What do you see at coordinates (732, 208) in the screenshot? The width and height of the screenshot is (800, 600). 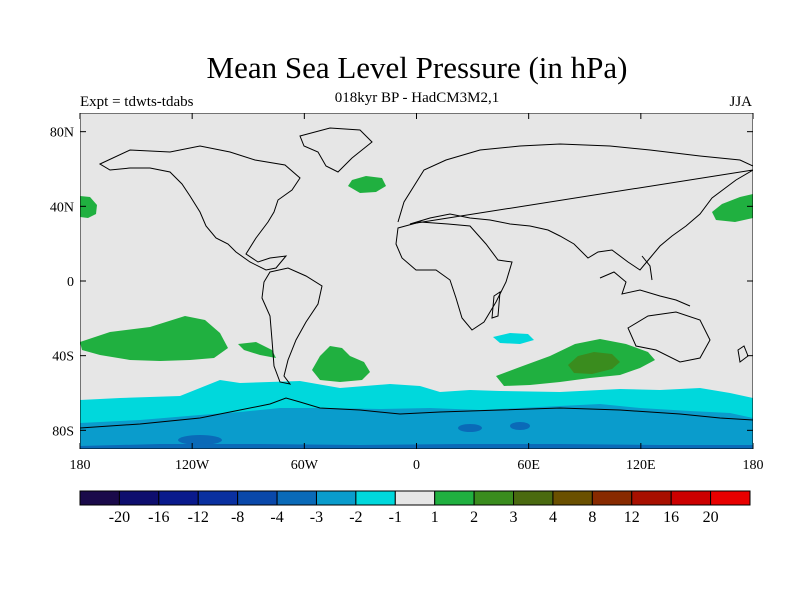 I see `anomaly-positive-north-pacific-east` at bounding box center [732, 208].